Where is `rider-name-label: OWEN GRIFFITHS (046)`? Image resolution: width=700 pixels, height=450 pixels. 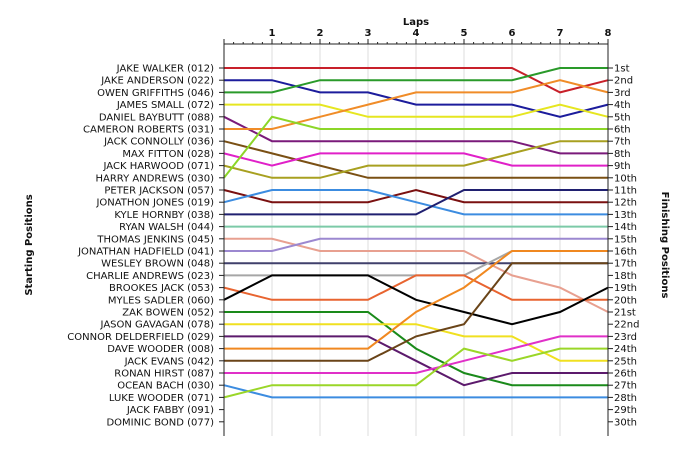
rider-name-label: OWEN GRIFFITHS (046) is located at coordinates (155, 93).